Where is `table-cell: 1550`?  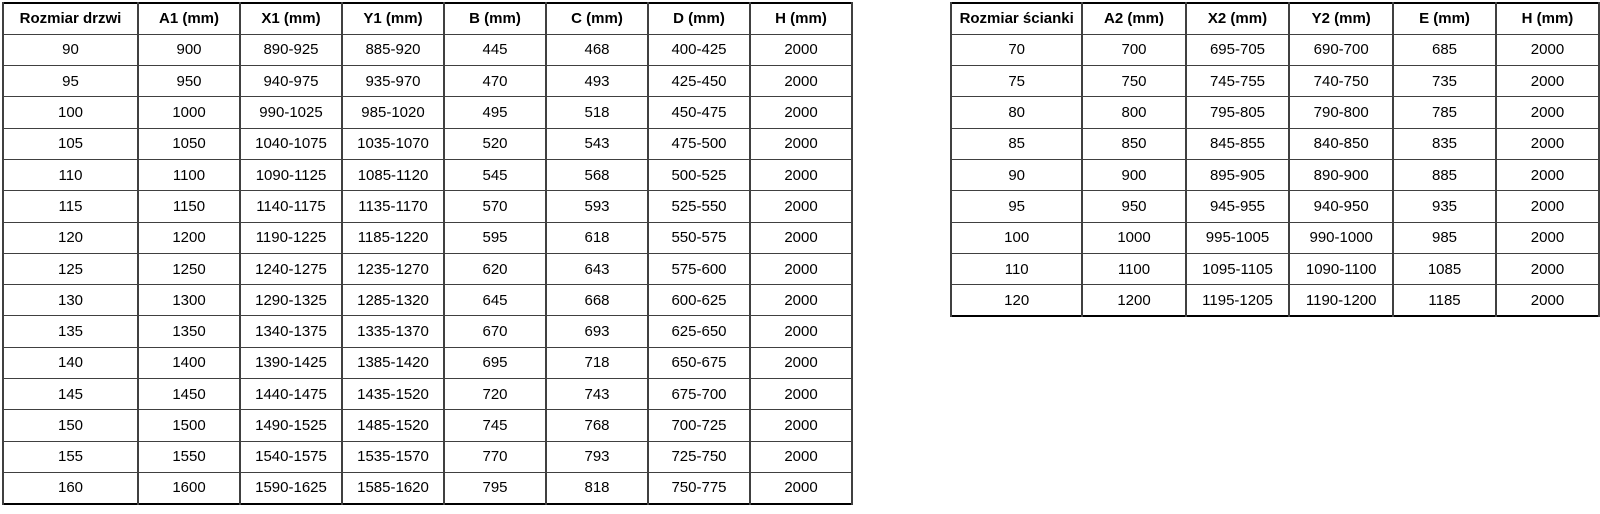 table-cell: 1550 is located at coordinates (189, 456).